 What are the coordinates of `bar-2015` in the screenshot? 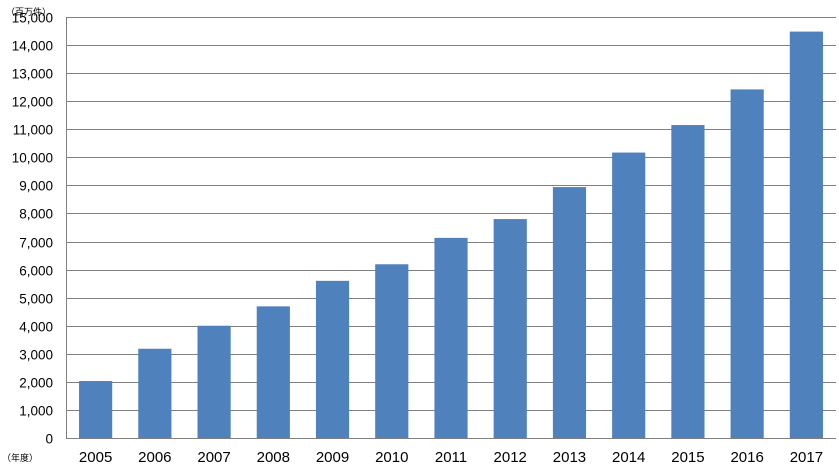 It's located at (688, 281).